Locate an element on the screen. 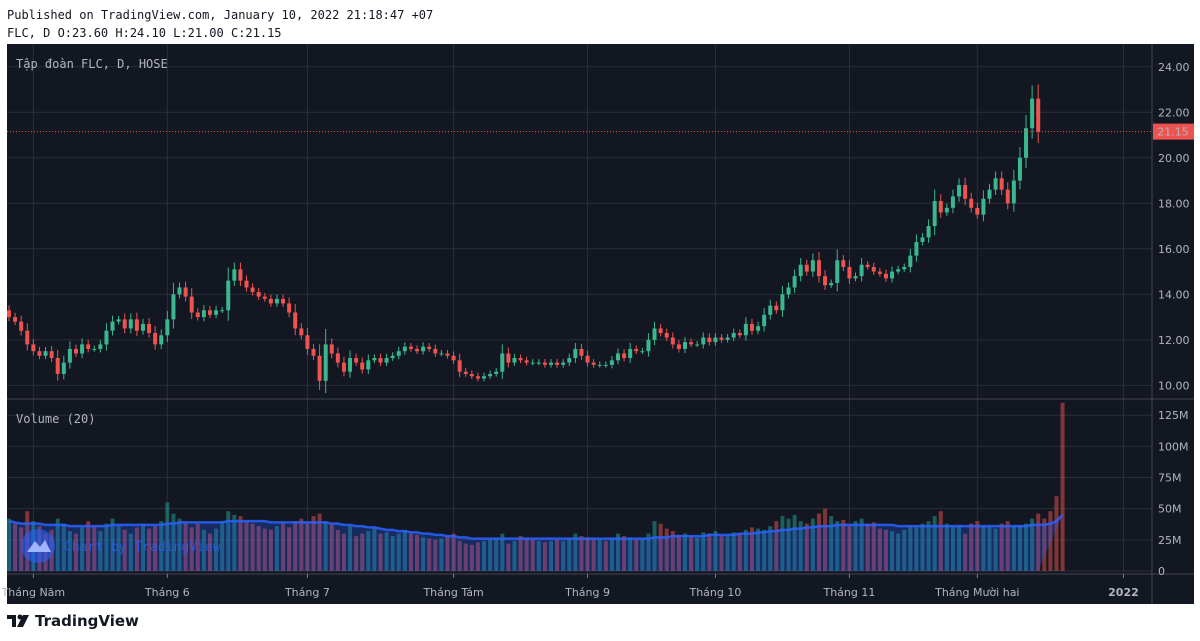 This screenshot has width=1200, height=641. time-tick-label: Tháng Năm is located at coordinates (33, 592).